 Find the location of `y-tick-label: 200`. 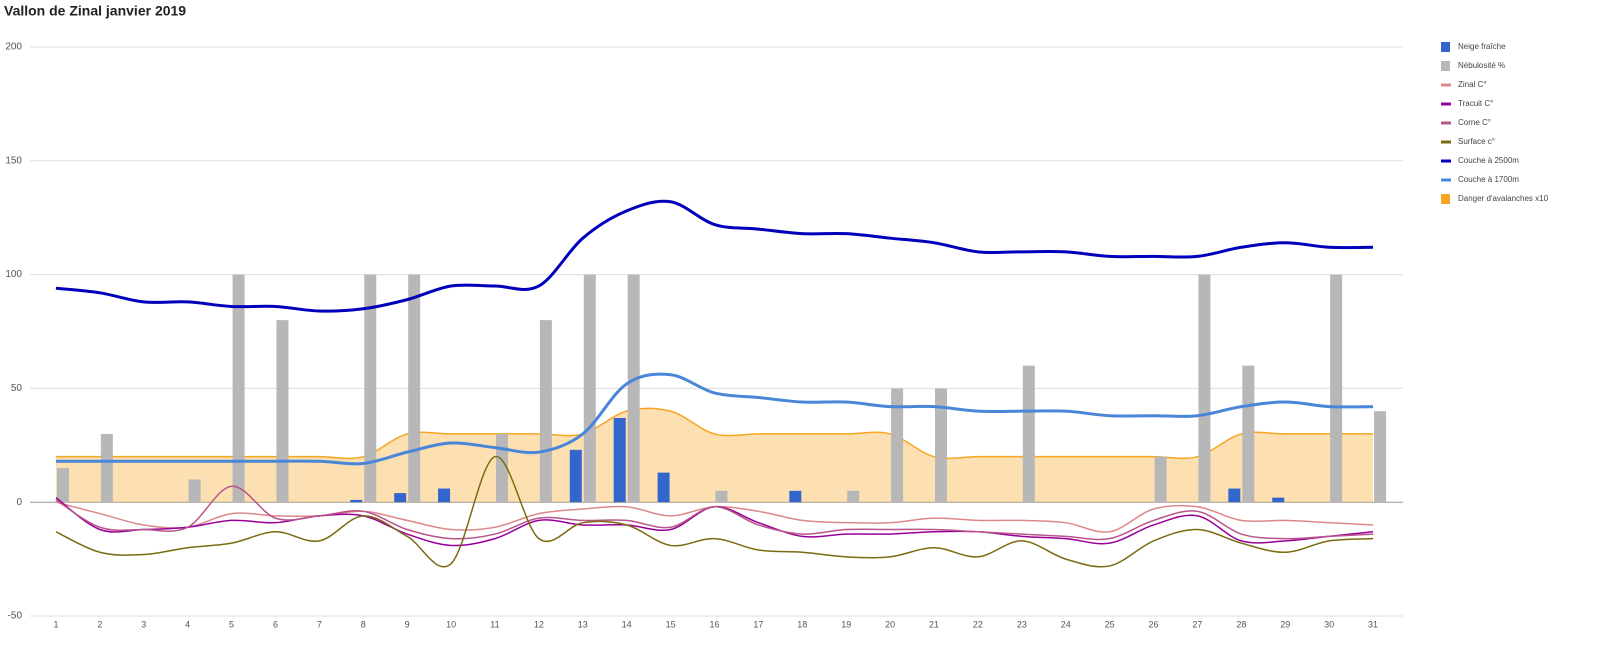

y-tick-label: 200 is located at coordinates (13, 47).